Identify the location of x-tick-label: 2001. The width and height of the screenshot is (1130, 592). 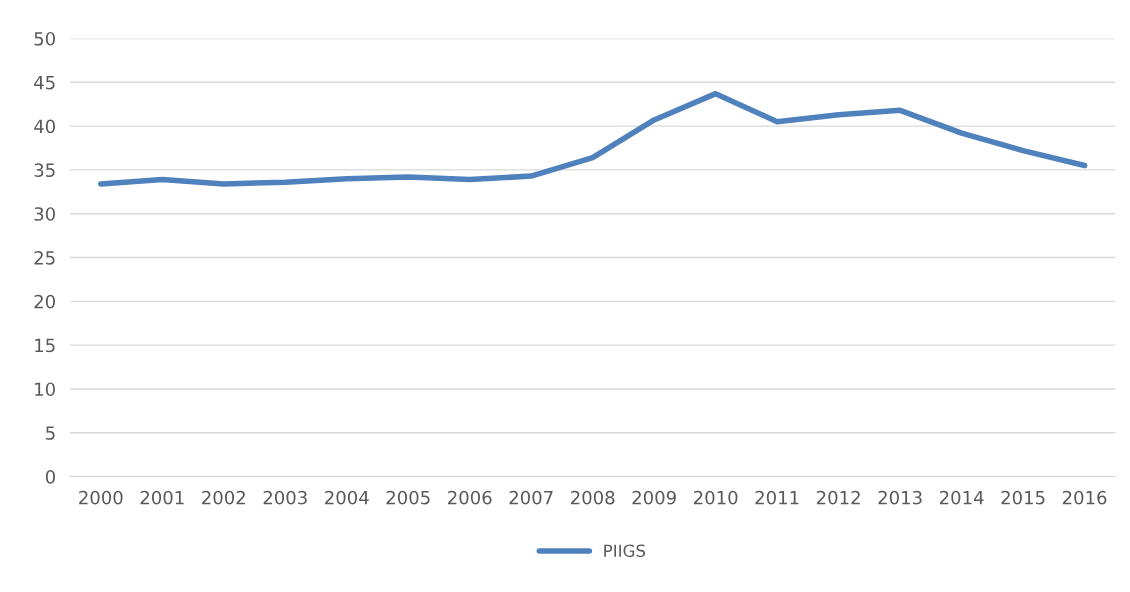
(162, 497).